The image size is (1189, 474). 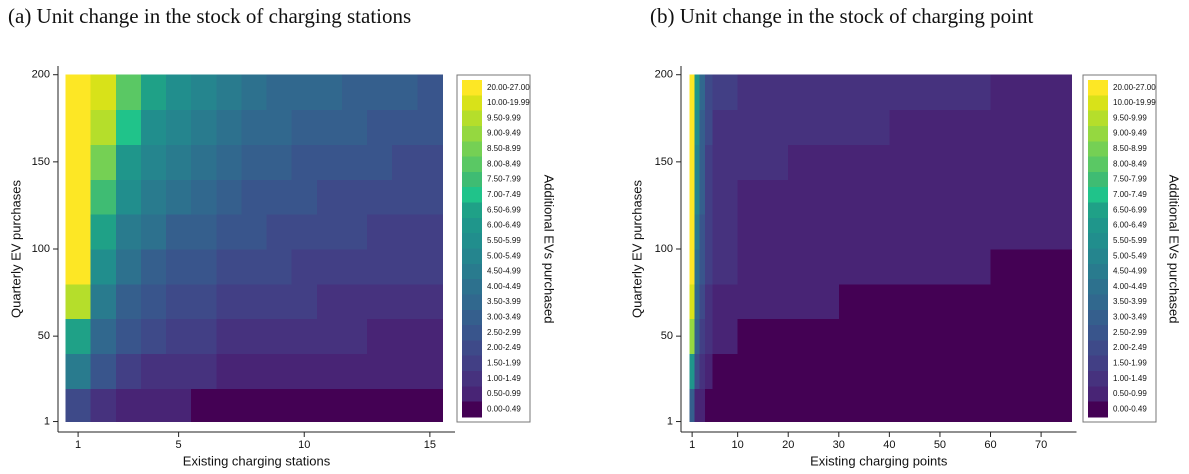 What do you see at coordinates (1130, 393) in the screenshot?
I see `legend-label: 0.50-0.99` at bounding box center [1130, 393].